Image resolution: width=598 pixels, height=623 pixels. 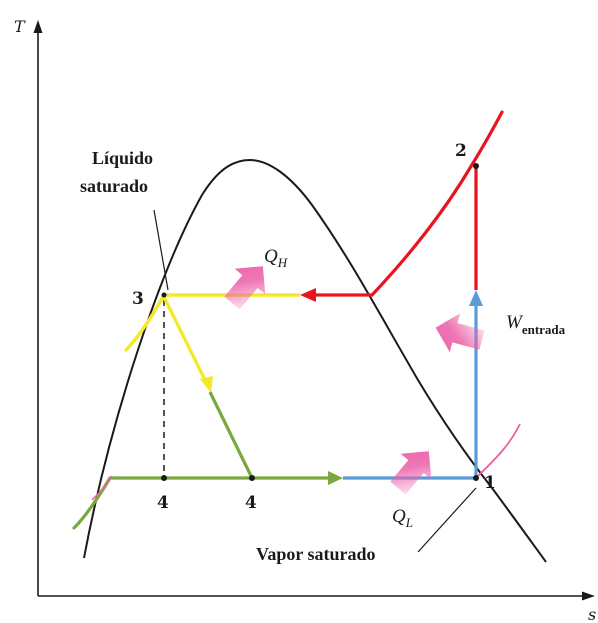 What do you see at coordinates (102, 488) in the screenshot?
I see `compressed-liquid-tail-pink` at bounding box center [102, 488].